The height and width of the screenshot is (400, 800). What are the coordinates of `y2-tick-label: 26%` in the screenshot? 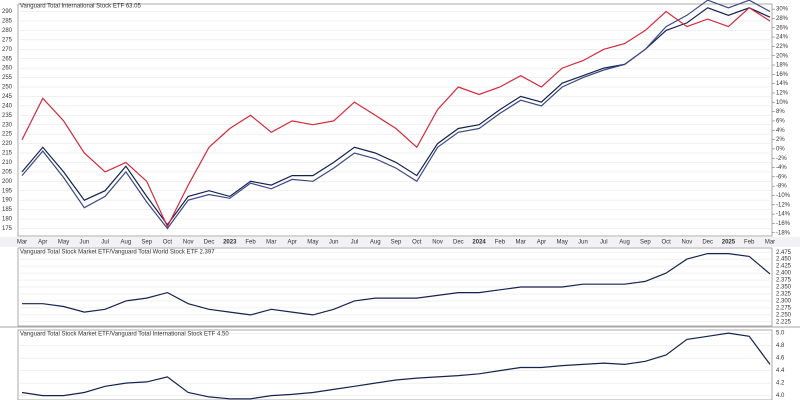 It's located at (782, 28).